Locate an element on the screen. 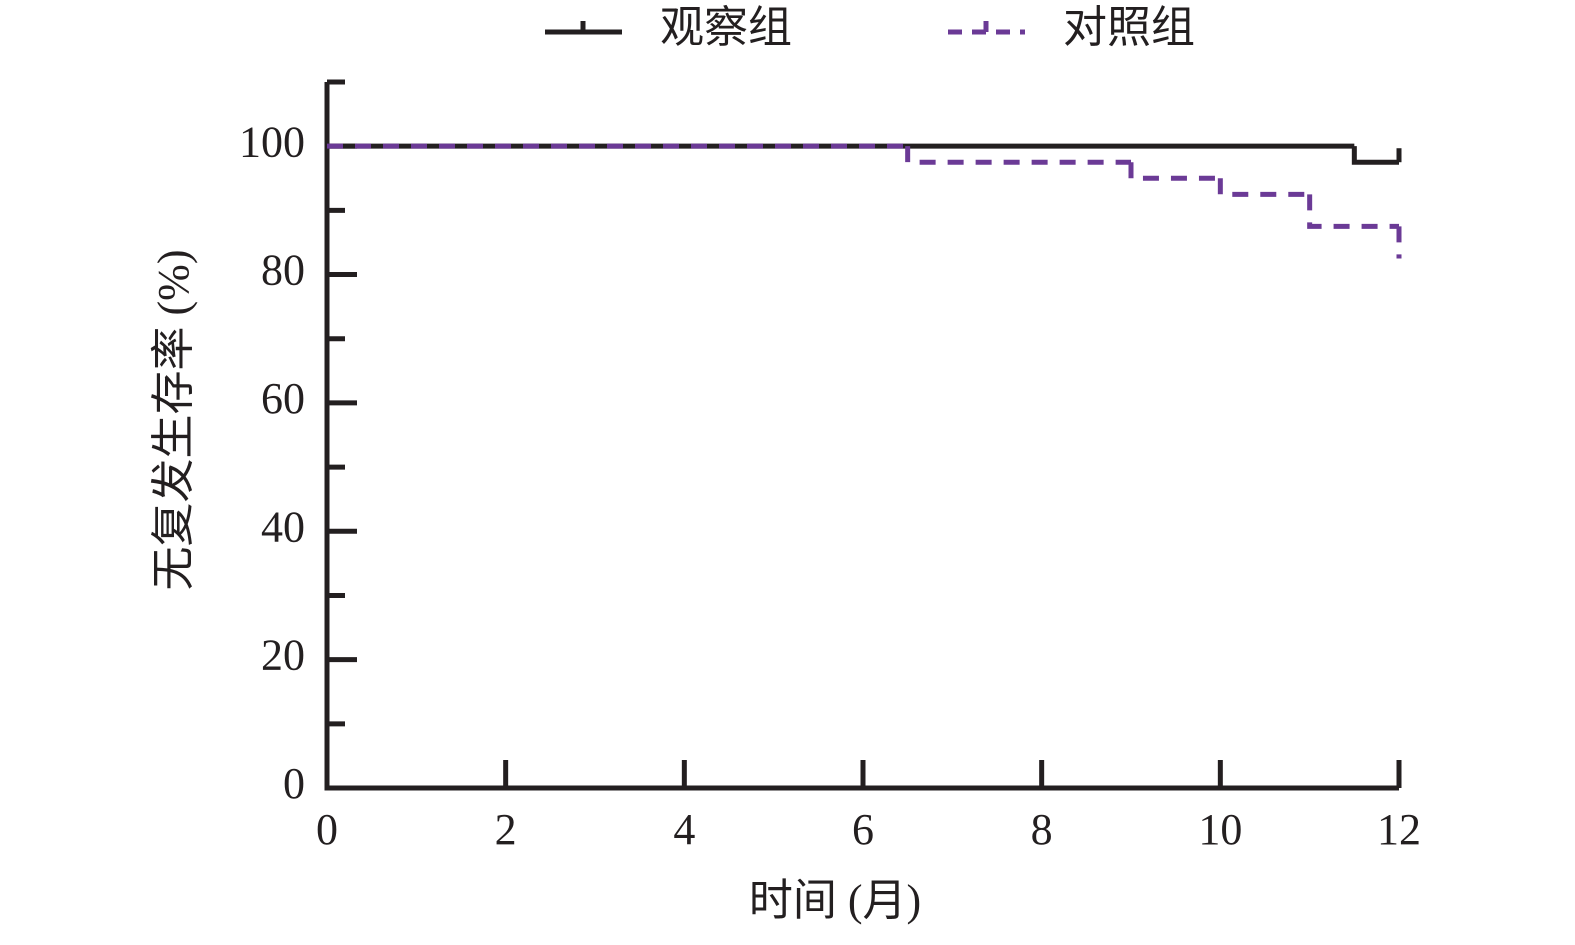 The image size is (1575, 945). y-tick-label: 20 is located at coordinates (283, 655).